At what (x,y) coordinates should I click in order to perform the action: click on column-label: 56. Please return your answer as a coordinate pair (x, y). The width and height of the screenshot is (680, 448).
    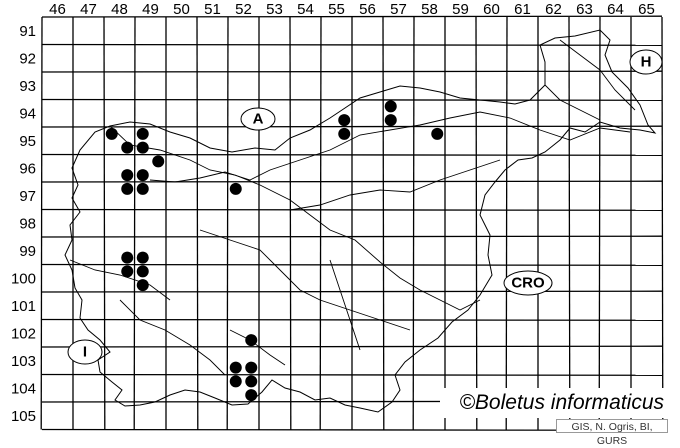
    Looking at the image, I should click on (367, 9).